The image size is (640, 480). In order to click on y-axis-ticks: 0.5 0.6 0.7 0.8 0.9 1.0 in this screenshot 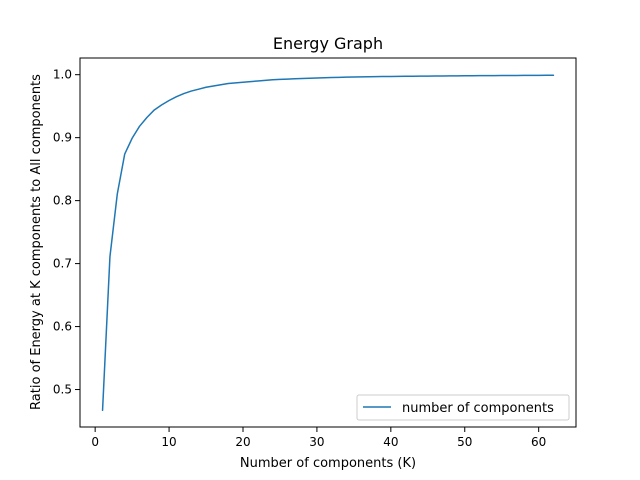, I will do `click(66, 232)`.